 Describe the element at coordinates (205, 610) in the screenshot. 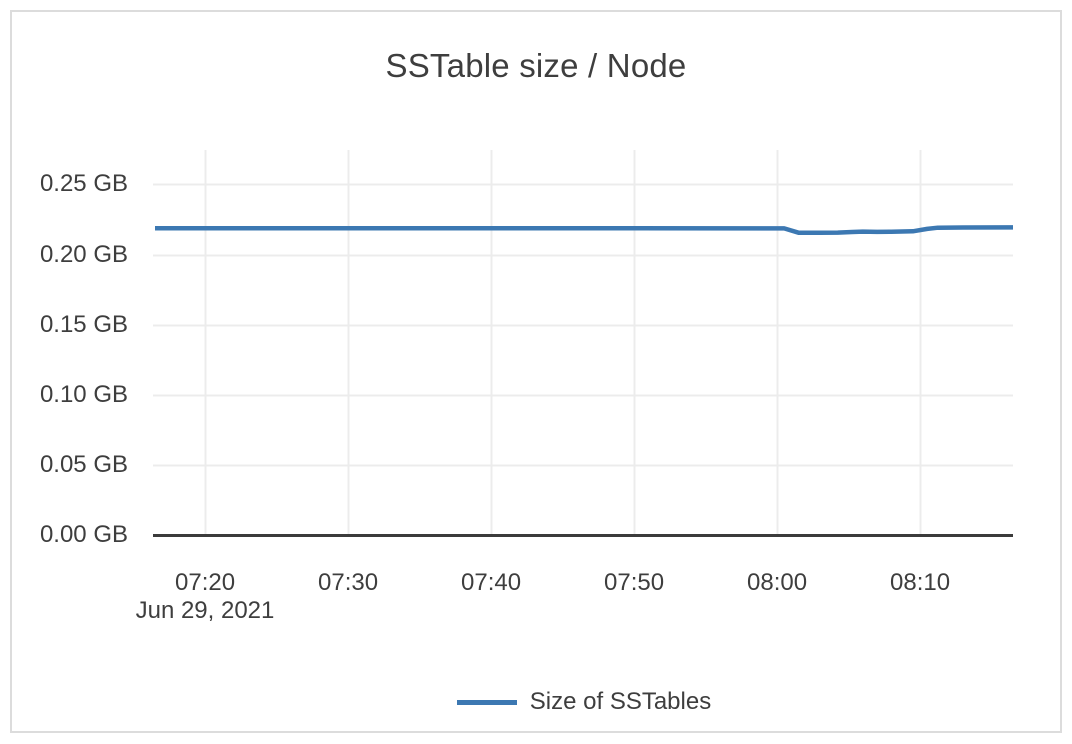

I see `x-axis-date-label: Jun 29, 2021` at that location.